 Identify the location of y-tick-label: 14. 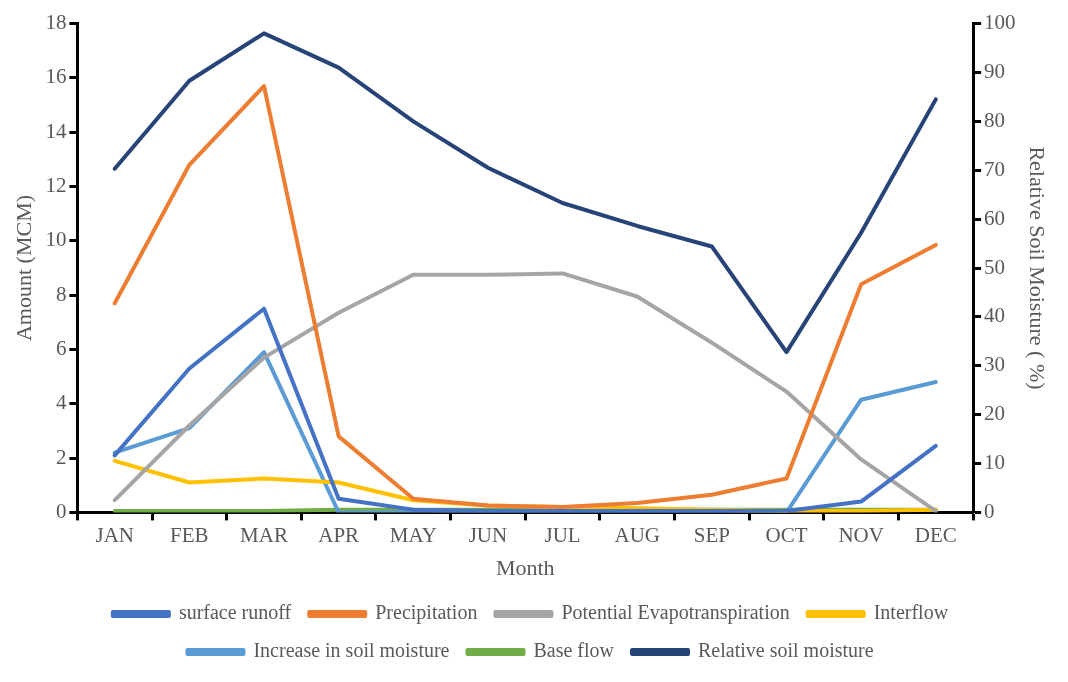
(56, 130).